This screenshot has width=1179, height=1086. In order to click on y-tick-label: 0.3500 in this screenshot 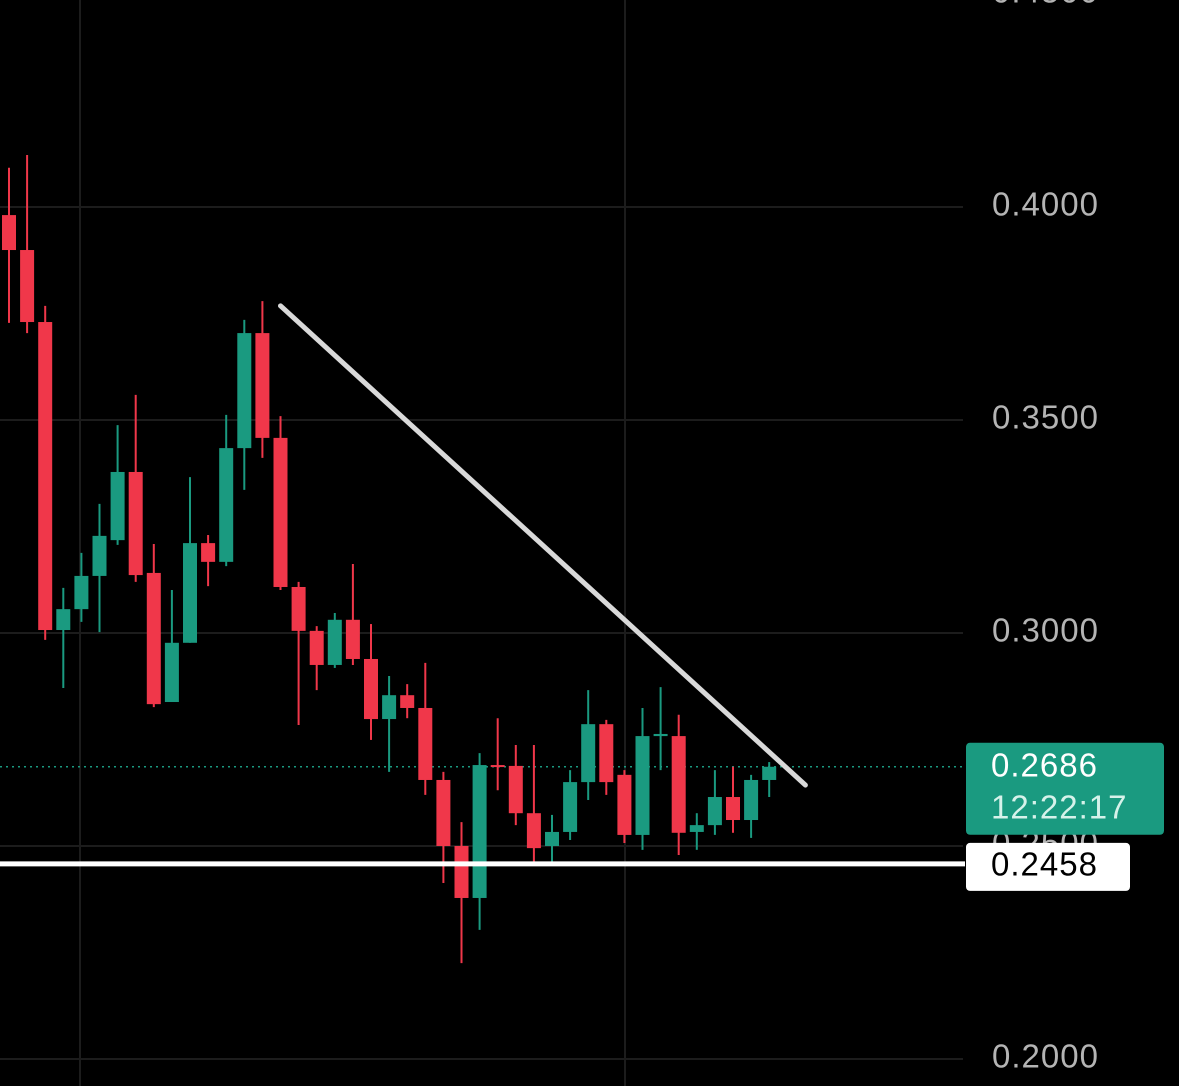, I will do `click(1045, 417)`.